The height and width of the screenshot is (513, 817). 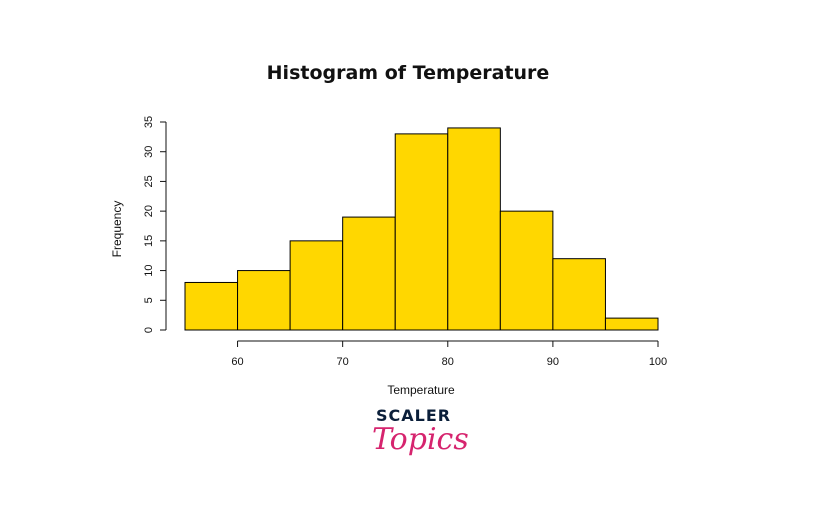 I want to click on y-tick-label: 0, so click(x=149, y=330).